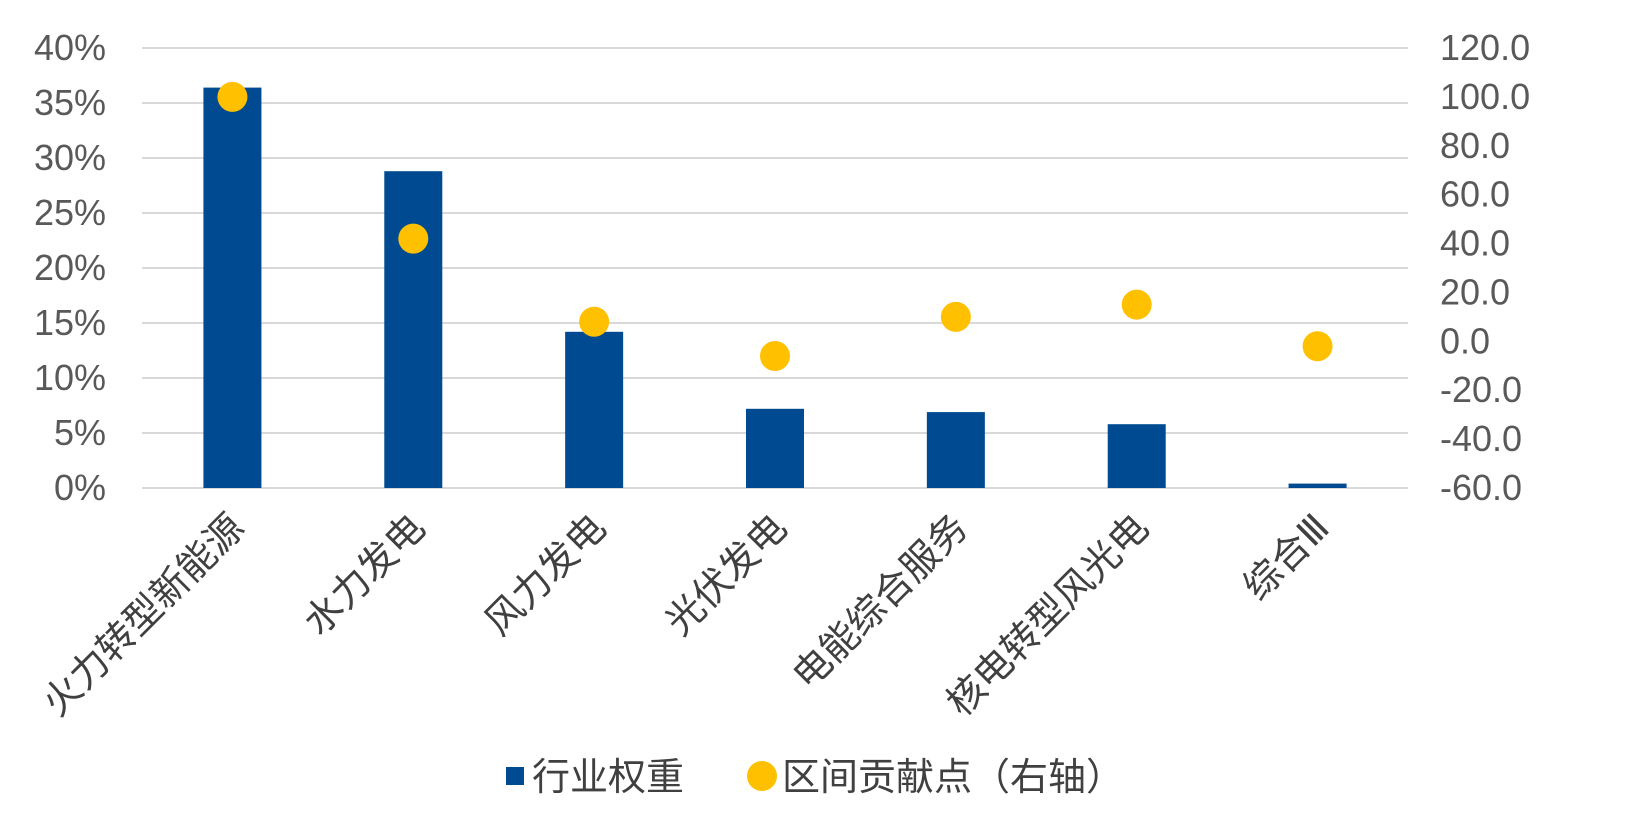 The height and width of the screenshot is (837, 1635). I want to click on category-label: 电能综合服务, so click(880, 601).